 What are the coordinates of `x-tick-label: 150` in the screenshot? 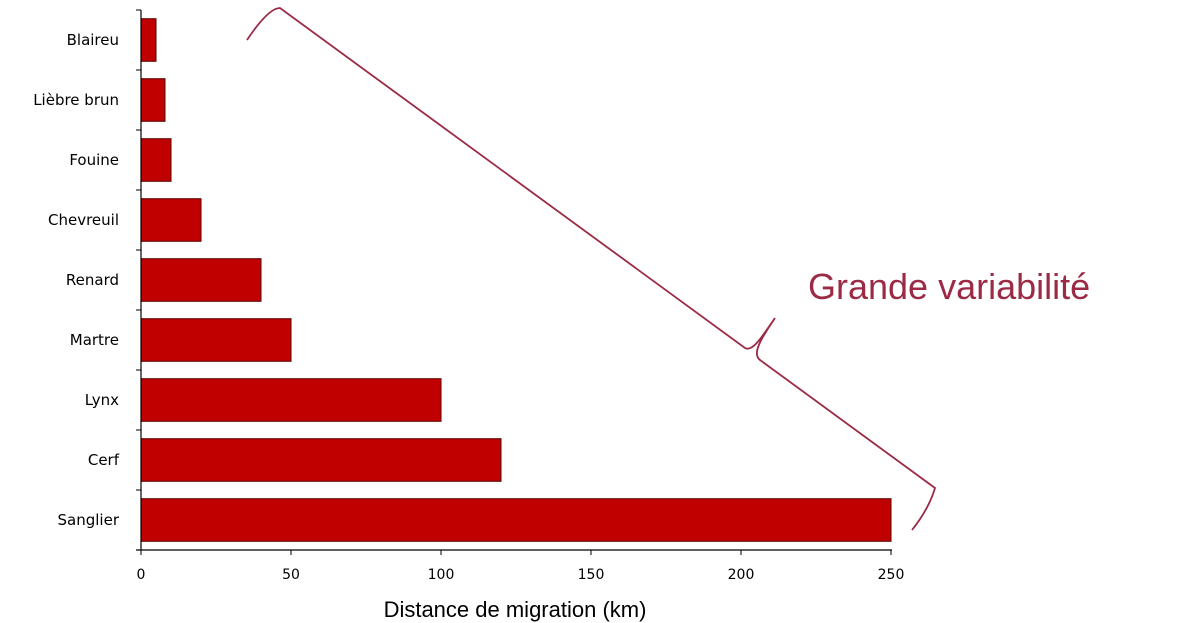 It's located at (591, 575).